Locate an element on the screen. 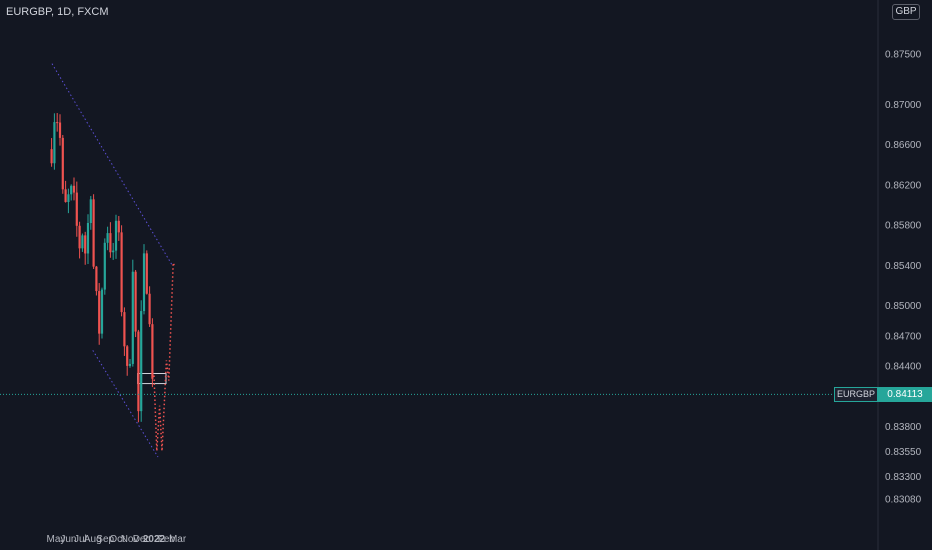  price-tick-label: 0.85800 is located at coordinates (903, 226).